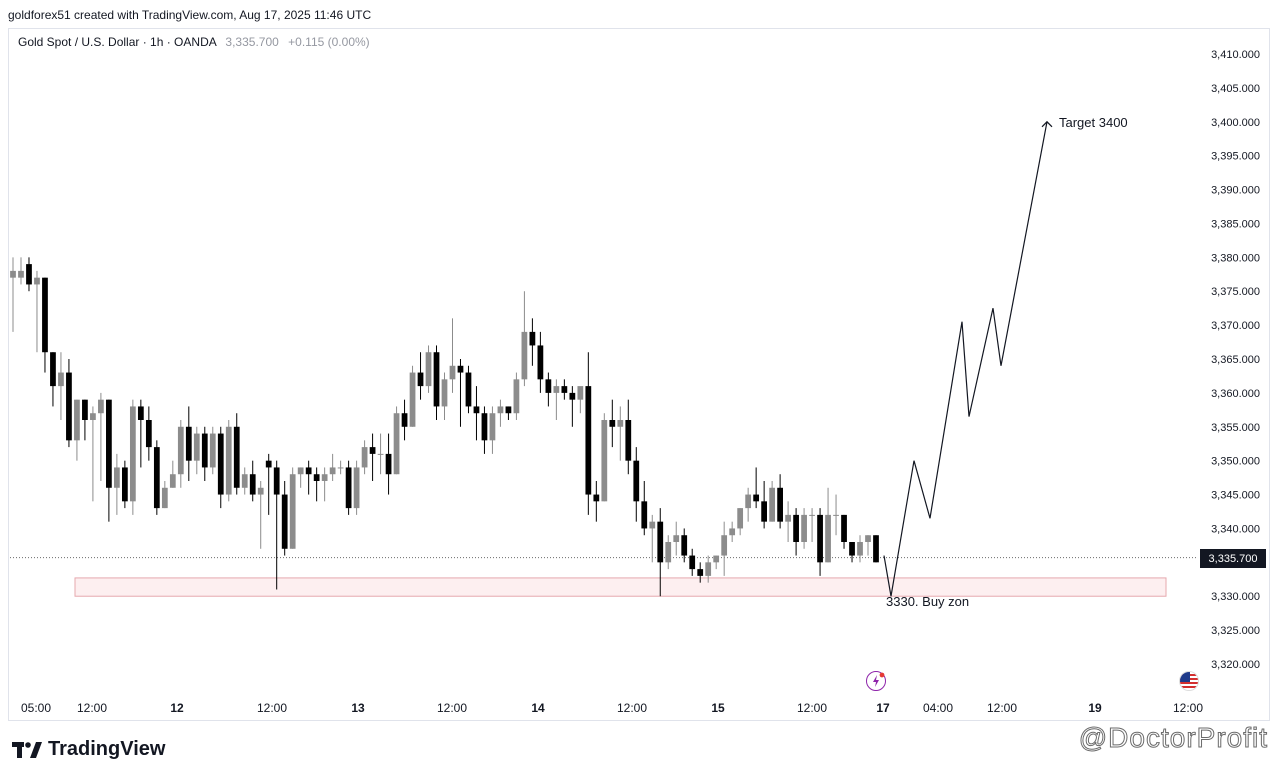 The height and width of the screenshot is (780, 1280). Describe the element at coordinates (1047, 124) in the screenshot. I see `target-arrowhead` at that location.